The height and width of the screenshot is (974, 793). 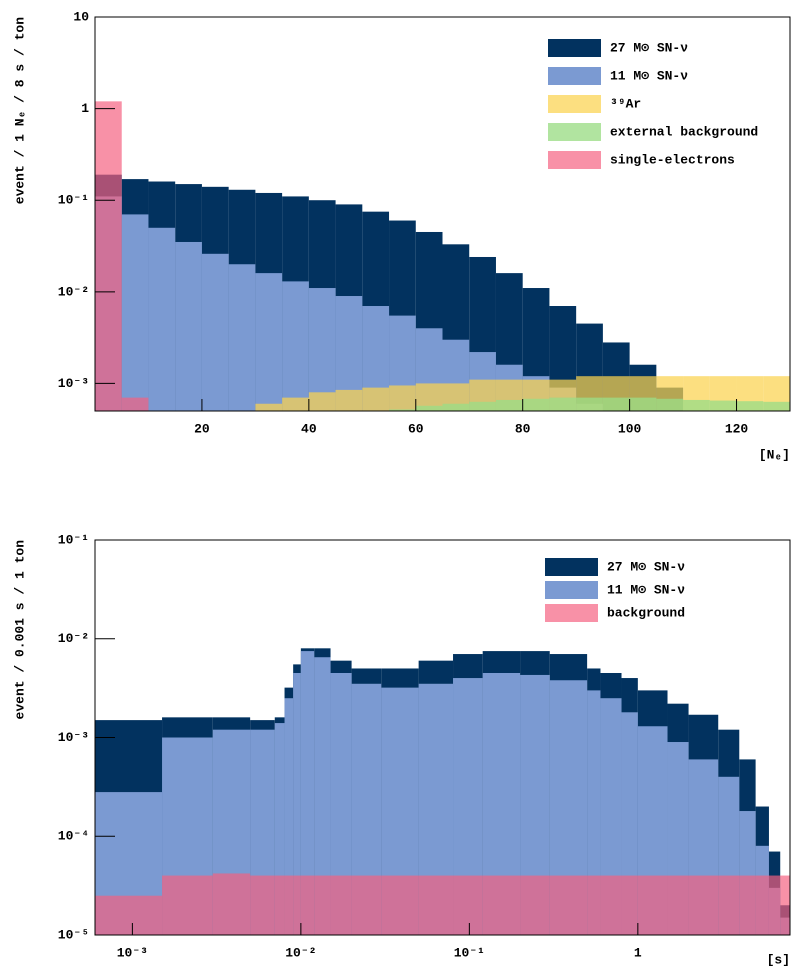 What do you see at coordinates (469, 952) in the screenshot?
I see `x-tick-label: 10⁻¹` at bounding box center [469, 952].